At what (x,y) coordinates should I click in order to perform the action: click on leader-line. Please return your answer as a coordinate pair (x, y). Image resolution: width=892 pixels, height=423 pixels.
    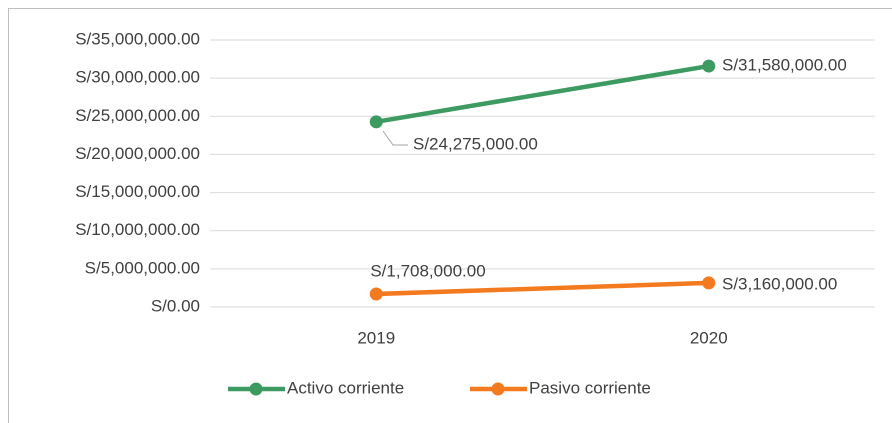
    Looking at the image, I should click on (395, 138).